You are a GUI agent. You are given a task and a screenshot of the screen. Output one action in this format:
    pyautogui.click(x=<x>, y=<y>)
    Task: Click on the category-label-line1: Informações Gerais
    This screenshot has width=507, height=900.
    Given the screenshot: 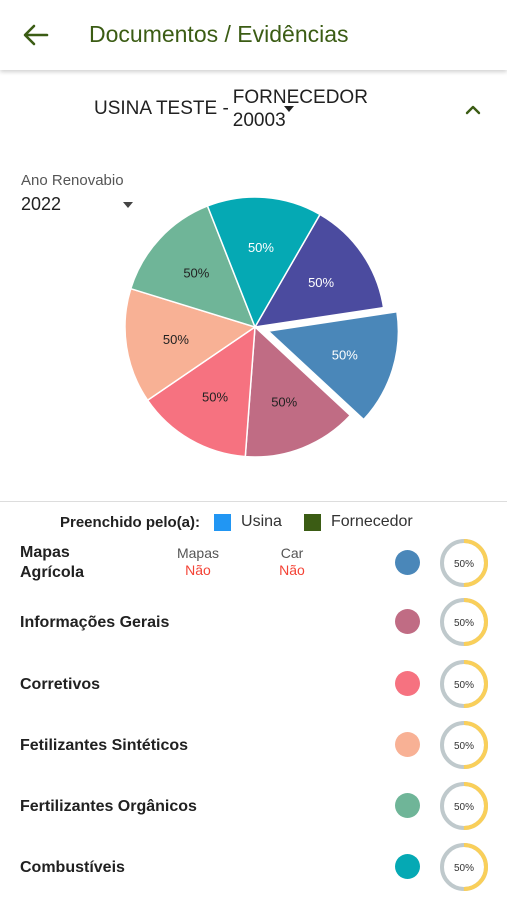 What is the action you would take?
    pyautogui.click(x=95, y=622)
    